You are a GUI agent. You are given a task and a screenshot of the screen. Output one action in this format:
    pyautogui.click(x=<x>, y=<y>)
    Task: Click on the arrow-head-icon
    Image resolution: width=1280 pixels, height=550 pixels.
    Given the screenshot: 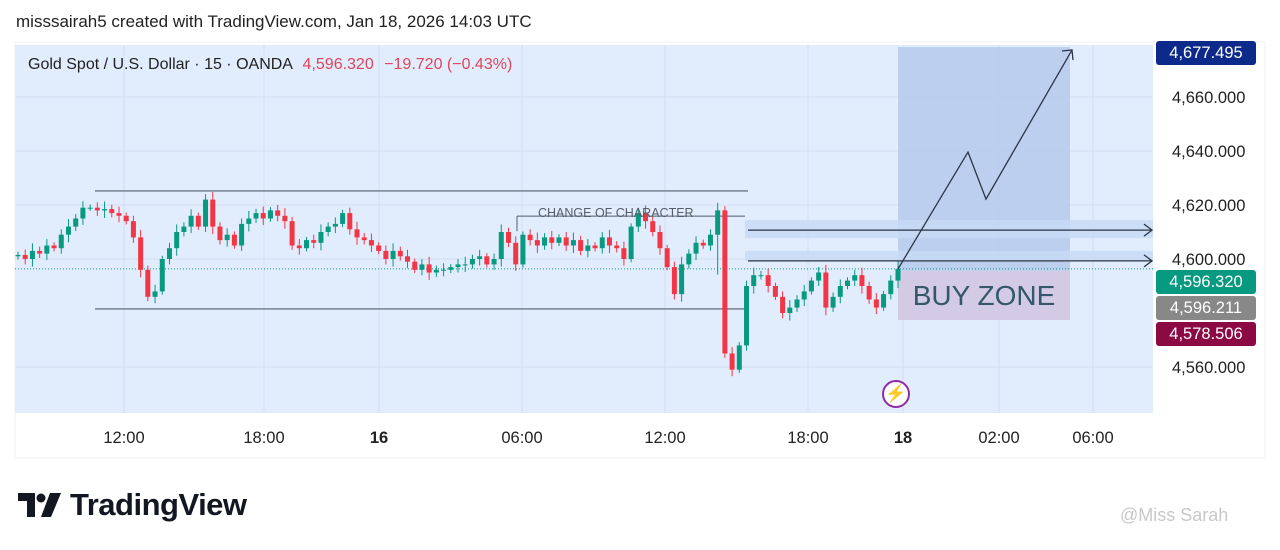 What is the action you would take?
    pyautogui.click(x=1148, y=261)
    